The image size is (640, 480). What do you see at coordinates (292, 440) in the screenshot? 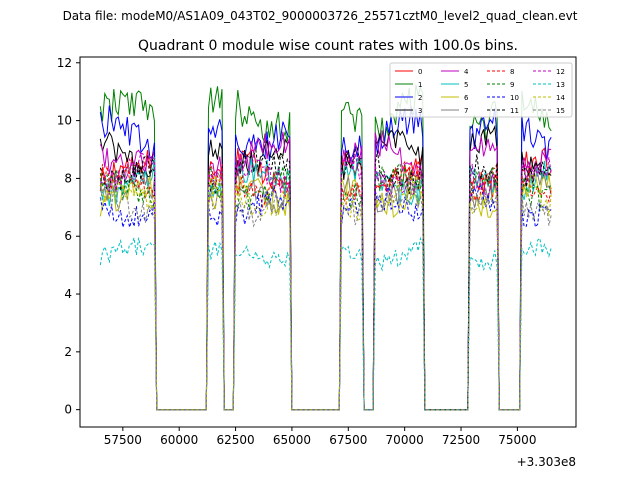
I see `x-tick-label: 65000` at bounding box center [292, 440].